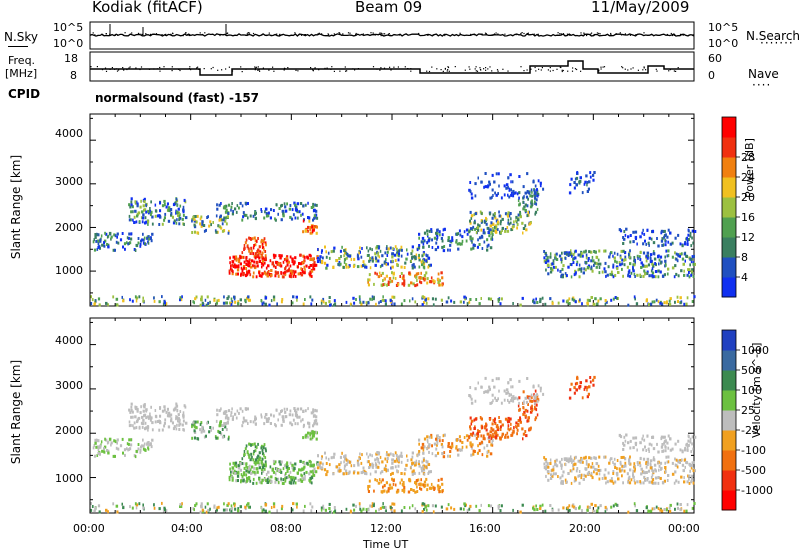  Describe the element at coordinates (715, 58) in the screenshot. I see `nave-tick-top: 60` at that location.